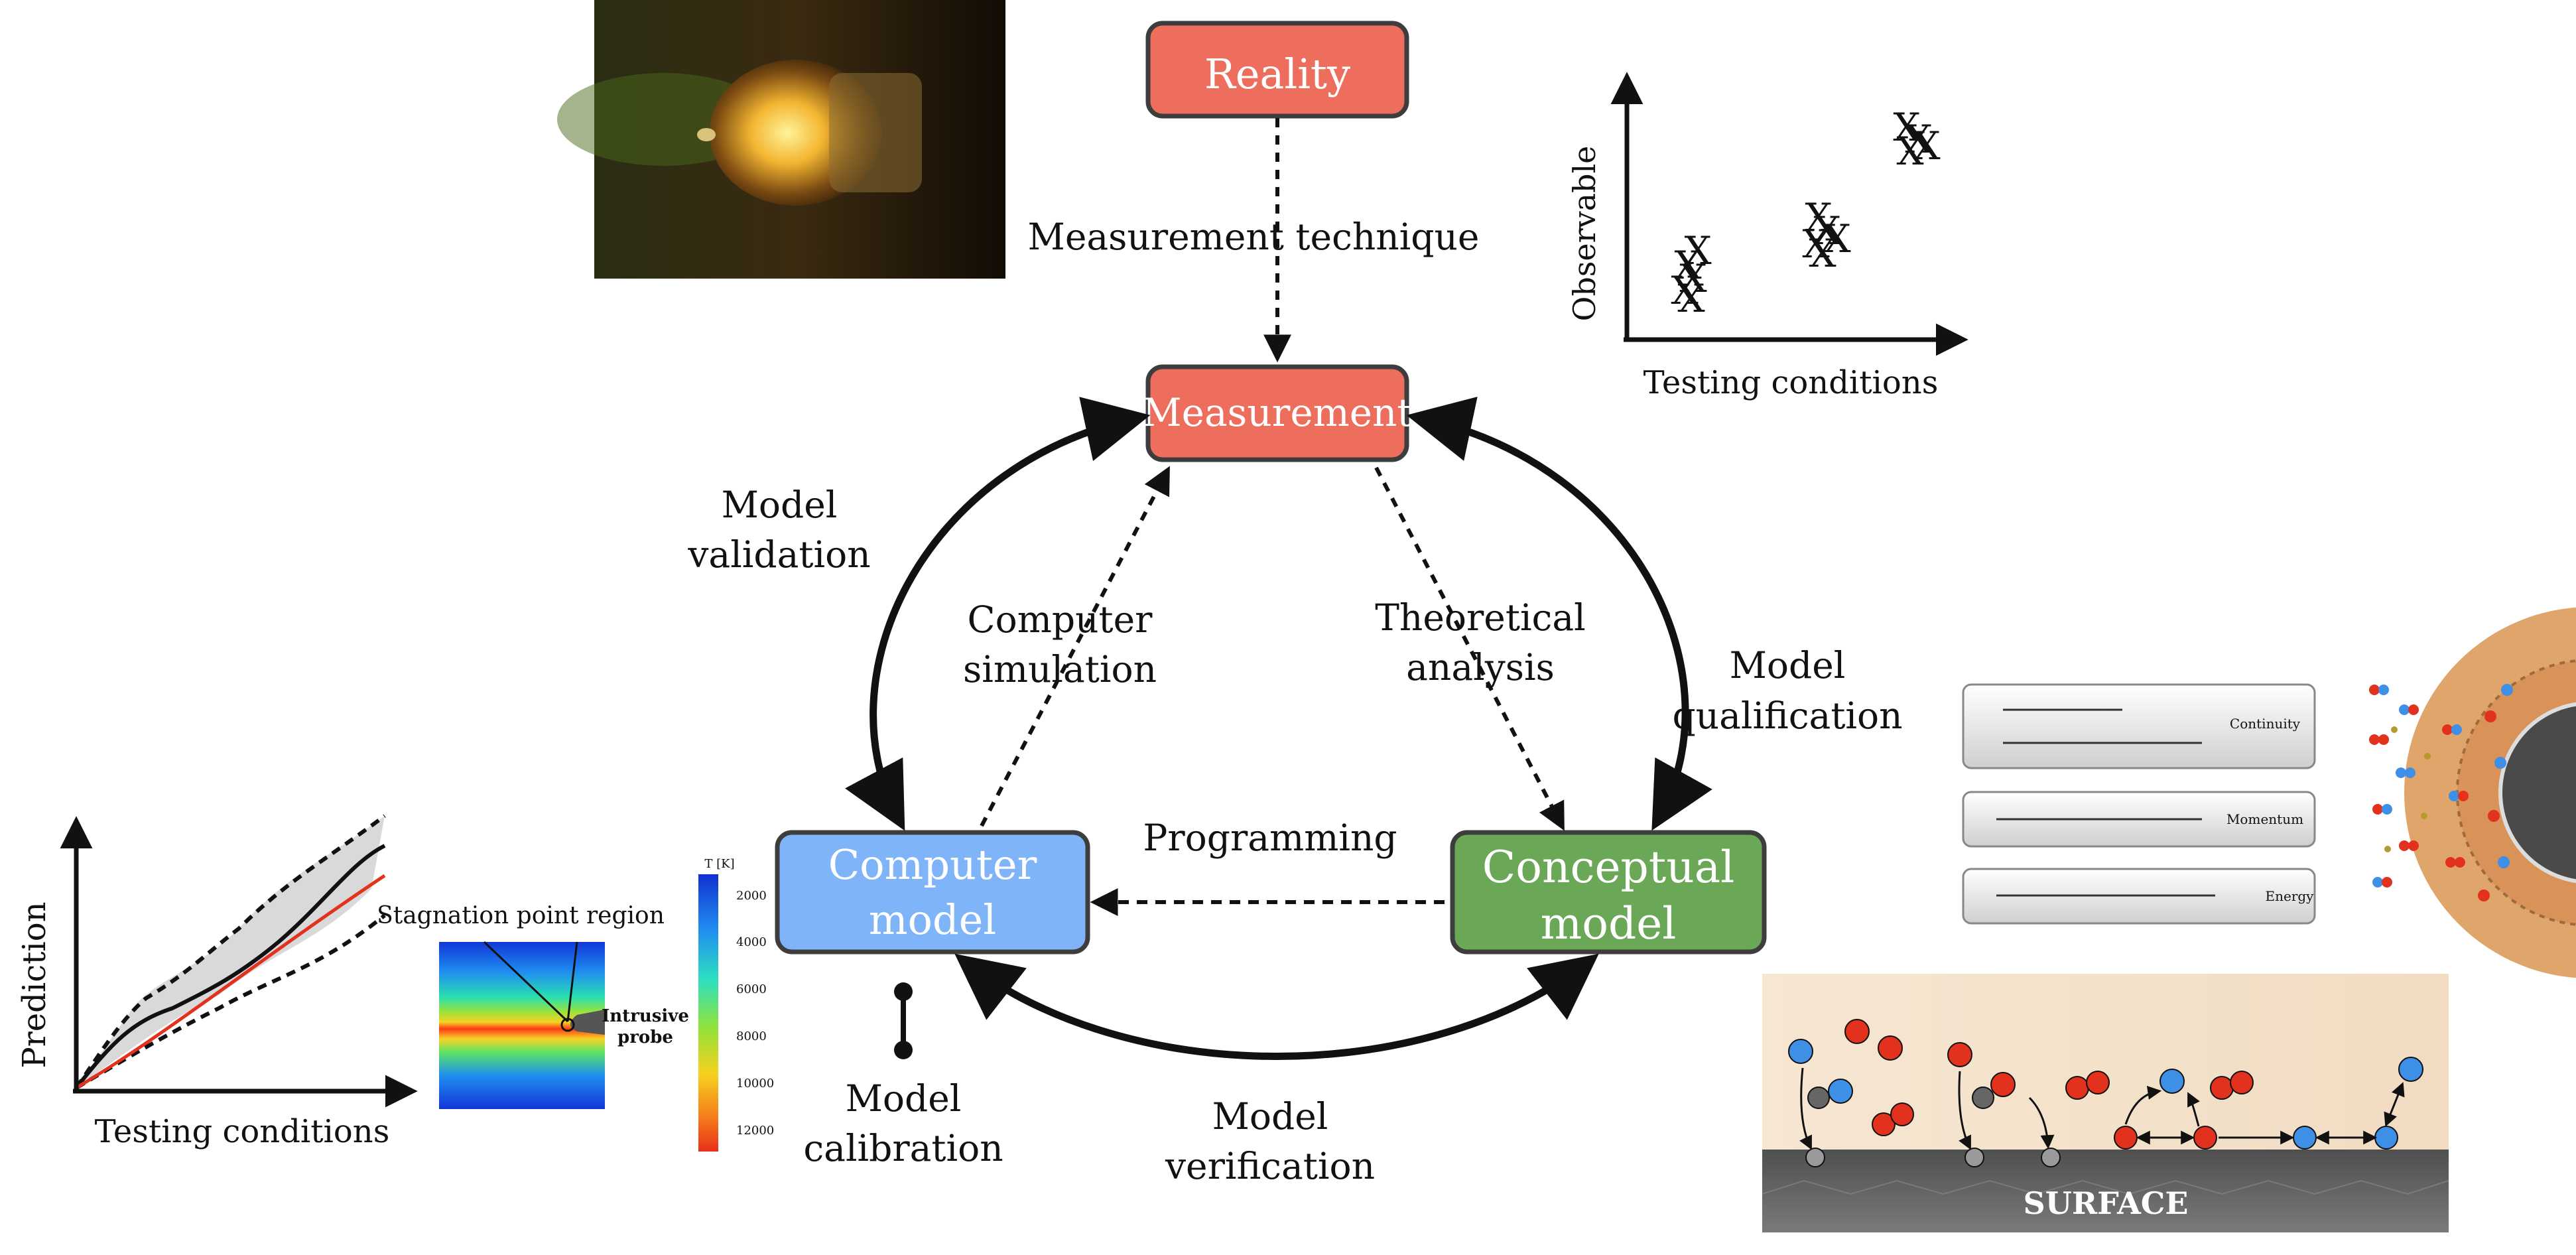  What do you see at coordinates (2266, 724) in the screenshot?
I see `continuity-label: Continuity` at bounding box center [2266, 724].